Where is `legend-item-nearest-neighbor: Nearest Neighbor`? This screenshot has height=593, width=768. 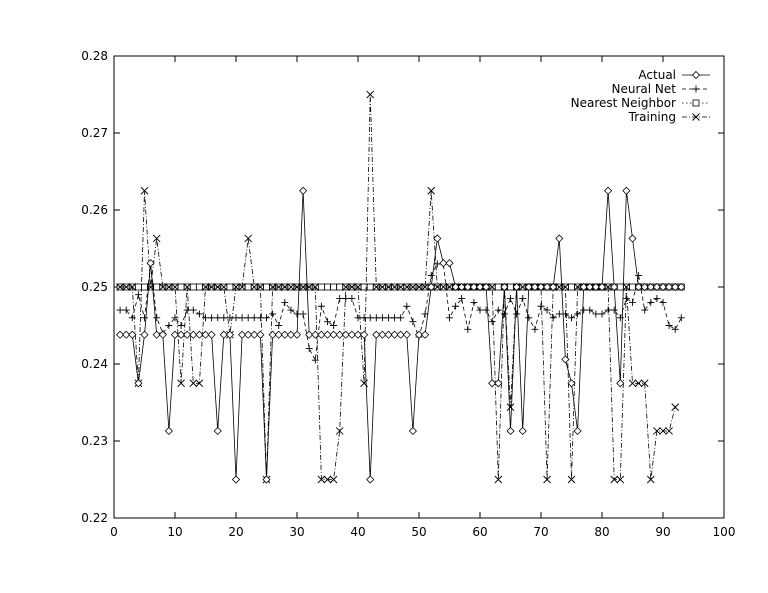 legend-item-nearest-neighbor: Nearest Neighbor is located at coordinates (640, 103).